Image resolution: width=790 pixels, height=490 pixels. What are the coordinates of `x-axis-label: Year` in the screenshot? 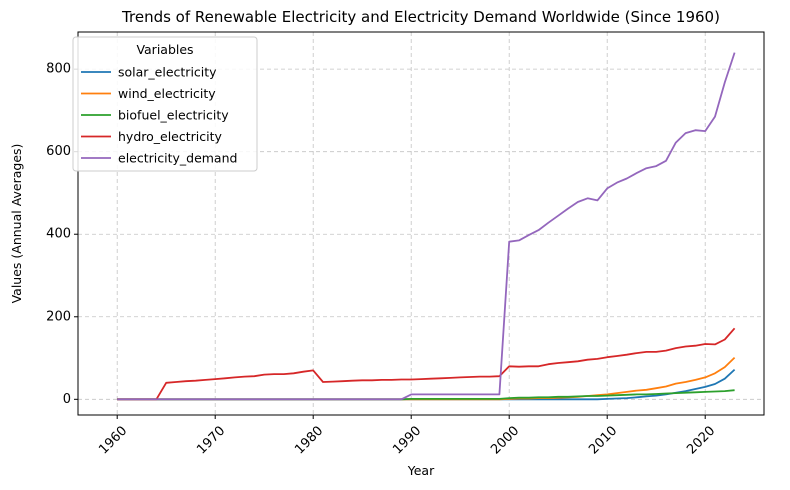 It's located at (421, 470).